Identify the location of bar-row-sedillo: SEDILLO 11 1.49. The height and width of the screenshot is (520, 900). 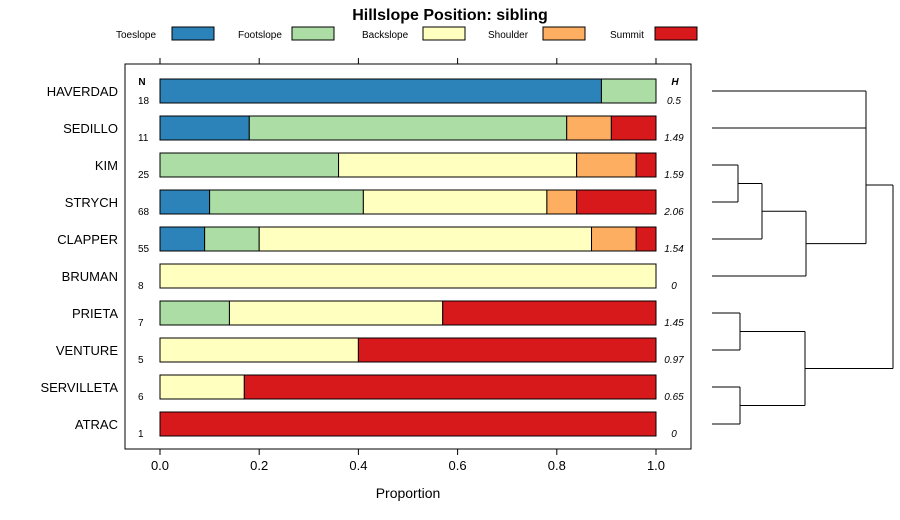
(373, 129).